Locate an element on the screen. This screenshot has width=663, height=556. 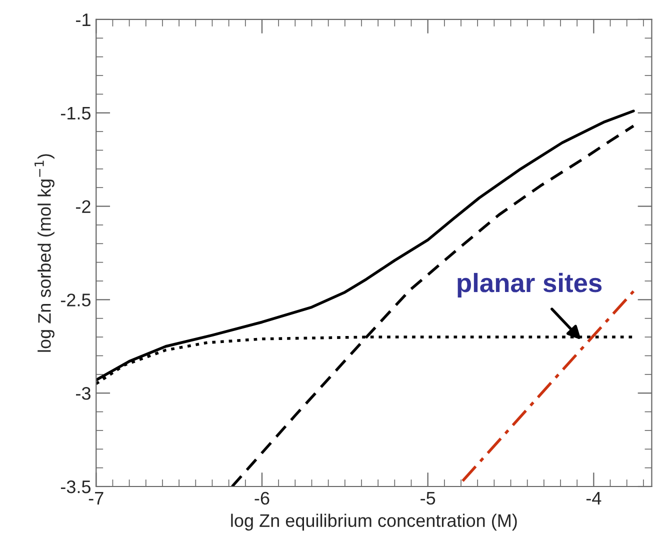
annotation: planar sites is located at coordinates (530, 285).